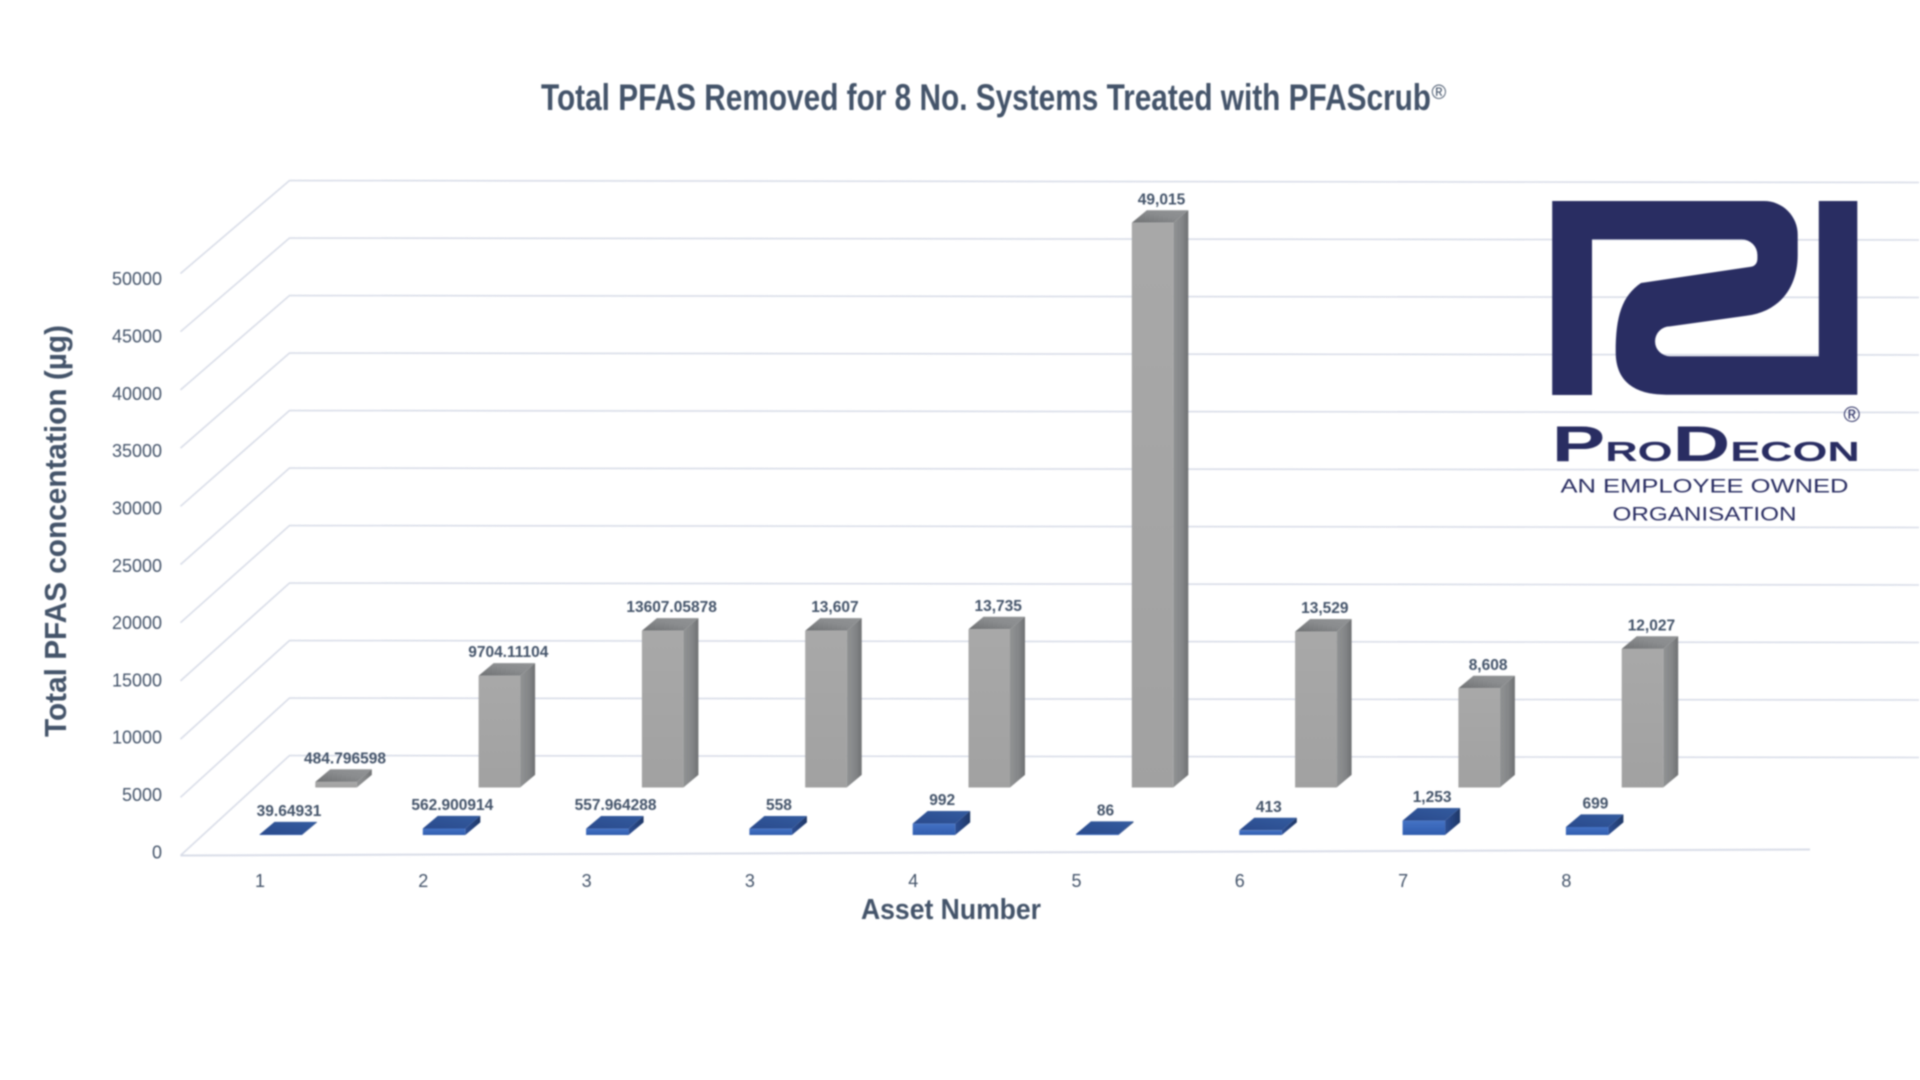 This screenshot has height=1080, width=1920. I want to click on svg-text: 8,608, so click(1488, 665).